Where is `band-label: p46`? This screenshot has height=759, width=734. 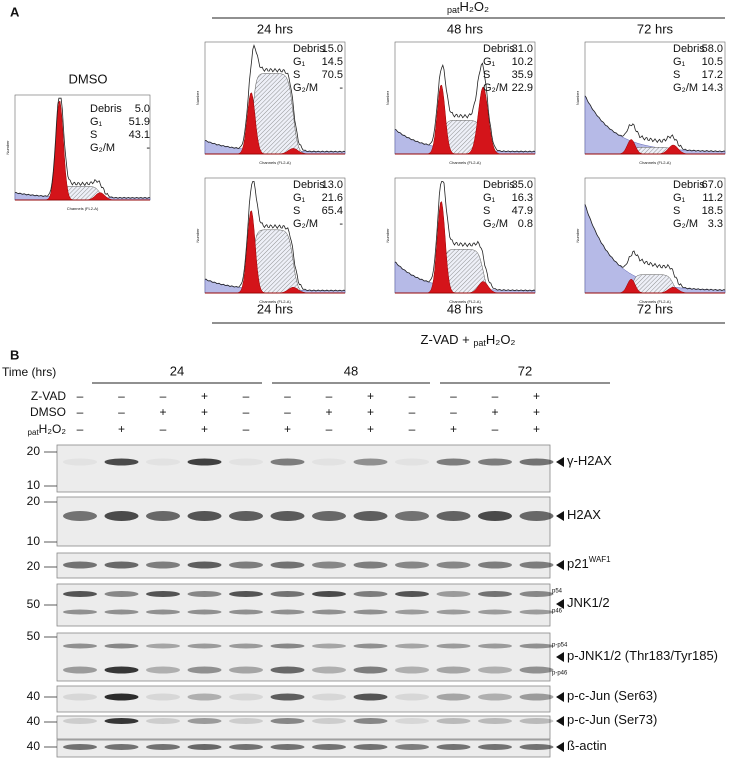
band-label: p46 is located at coordinates (557, 612).